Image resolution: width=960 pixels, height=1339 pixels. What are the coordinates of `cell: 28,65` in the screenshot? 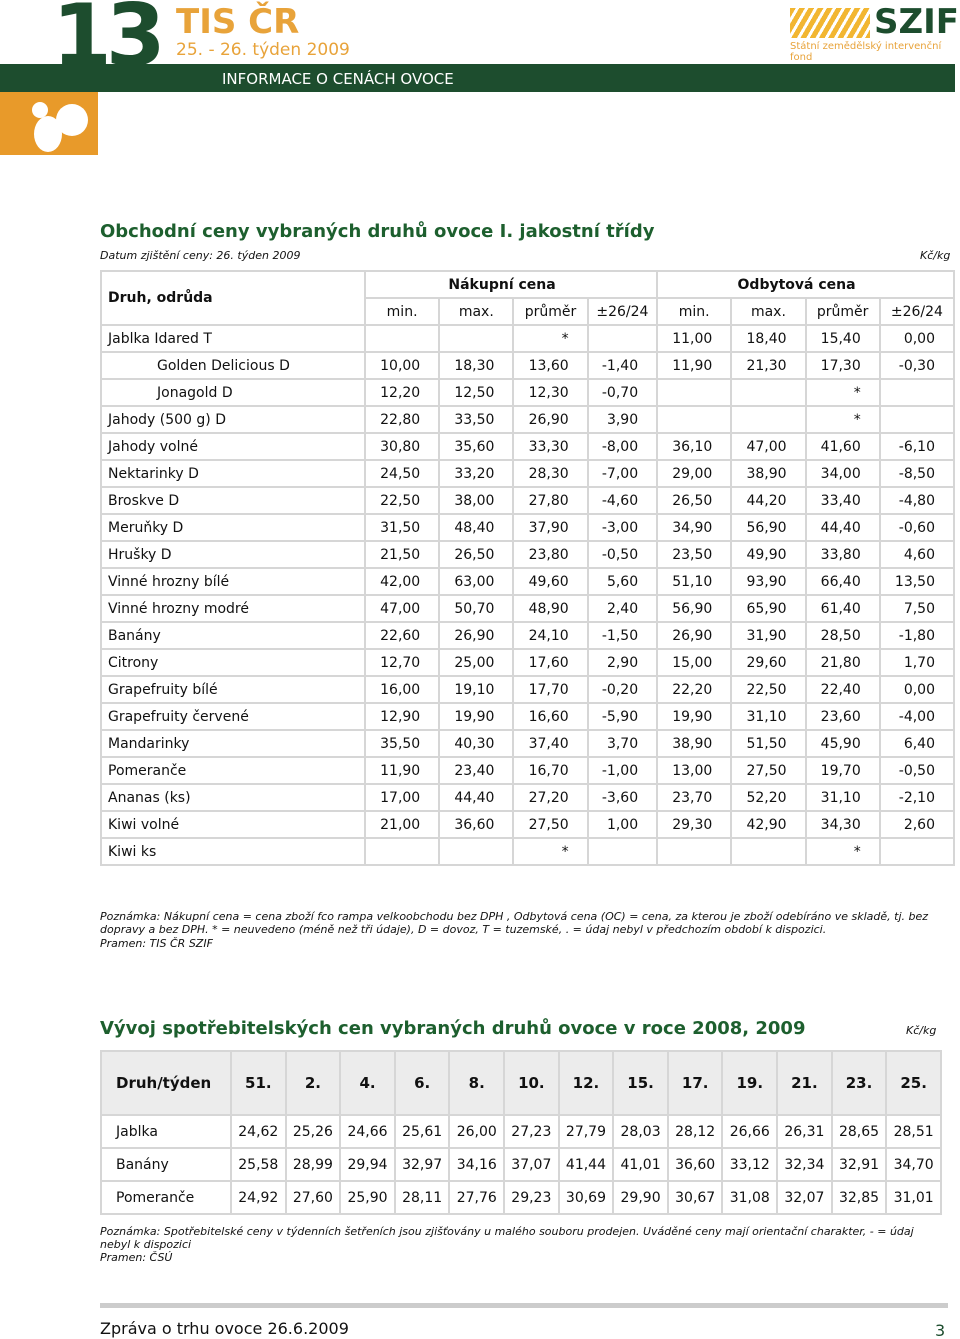 It's located at (859, 1131).